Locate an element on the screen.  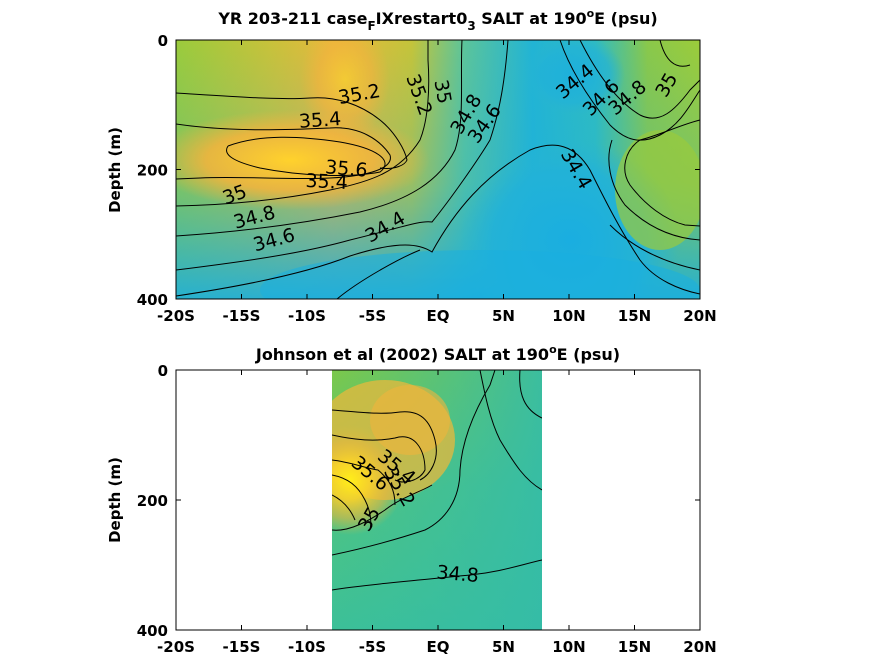
panel-top-xtick-label: 10N is located at coordinates (568, 316).